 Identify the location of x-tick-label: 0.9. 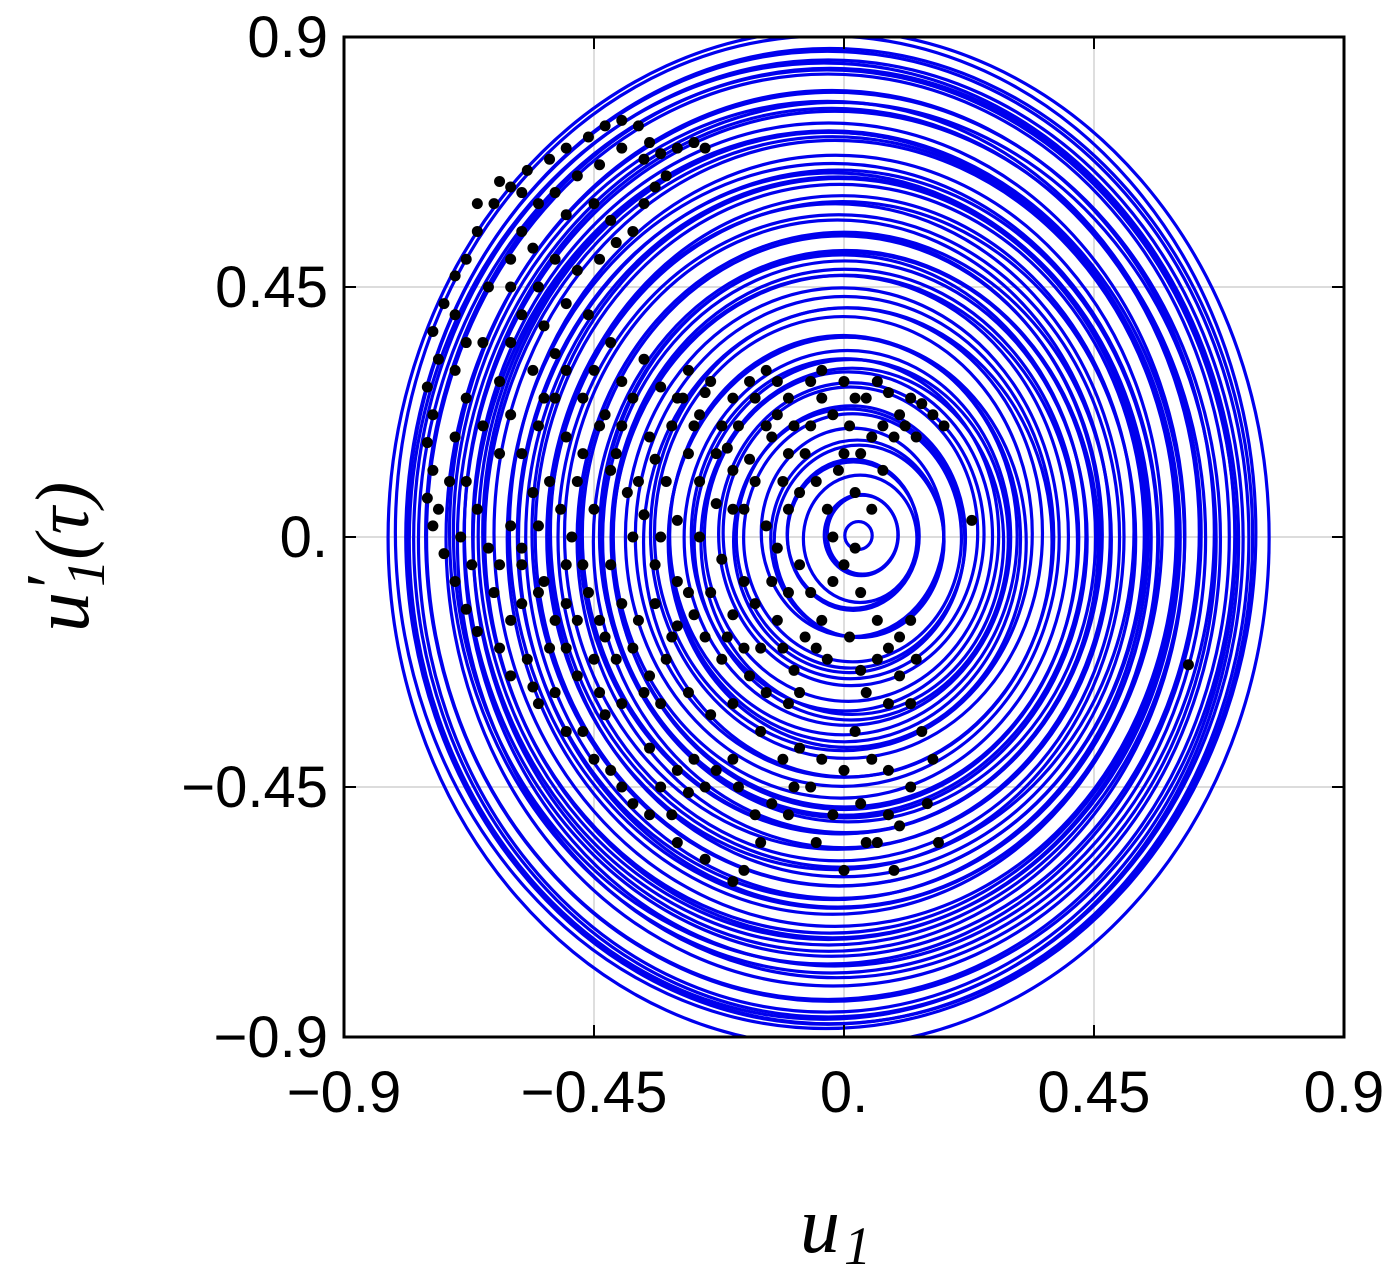
(1344, 1092).